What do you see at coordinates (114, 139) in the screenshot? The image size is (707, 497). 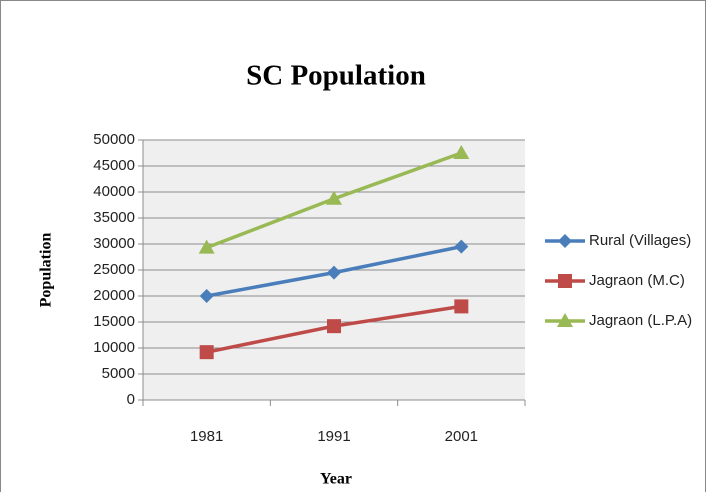 I see `y-tick-label: 50000` at bounding box center [114, 139].